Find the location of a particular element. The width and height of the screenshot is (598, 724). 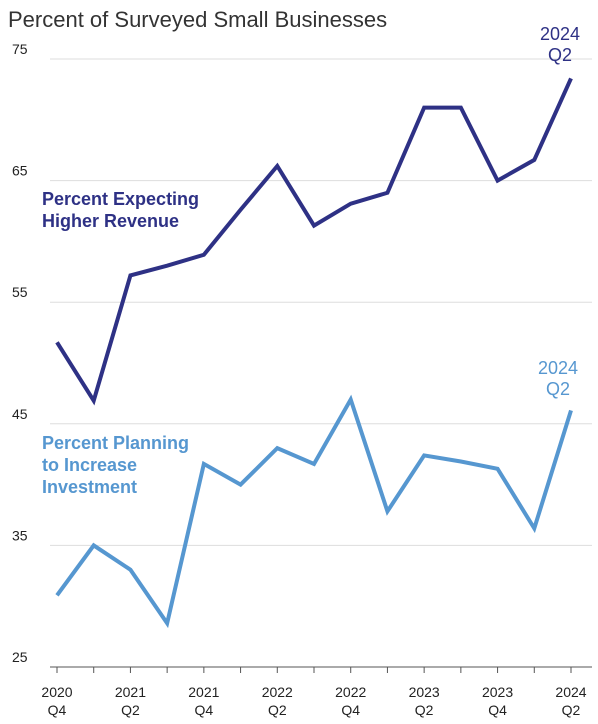

y-tick-label: 45 is located at coordinates (20, 414).